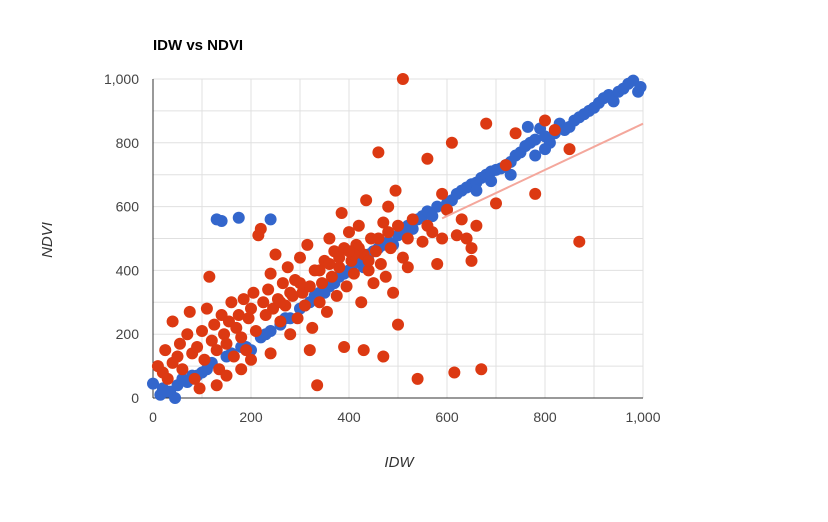 This screenshot has width=828, height=522. What do you see at coordinates (128, 334) in the screenshot?
I see `y-tick-label: 200` at bounding box center [128, 334].